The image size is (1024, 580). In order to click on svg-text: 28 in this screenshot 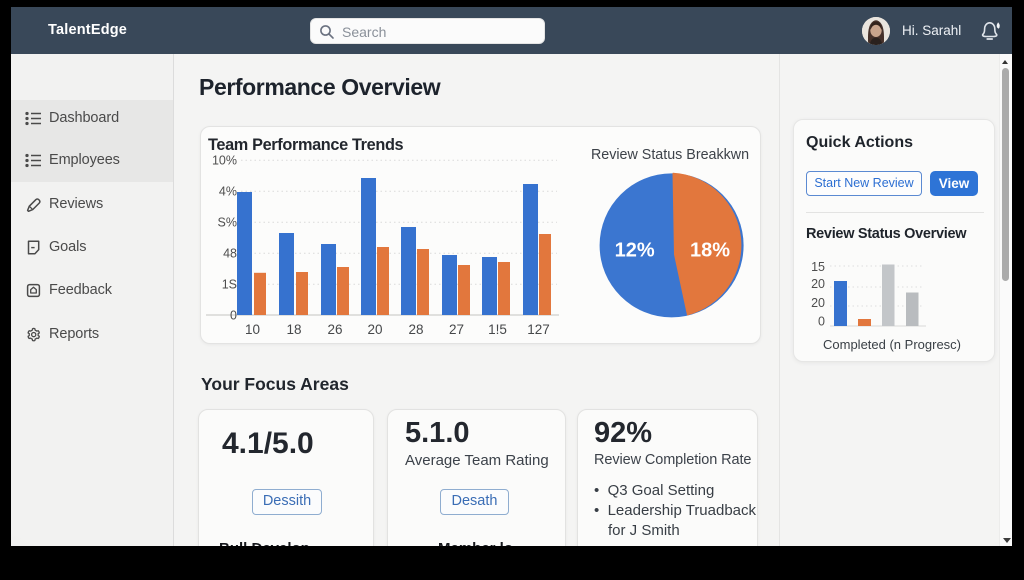, I will do `click(415, 329)`.